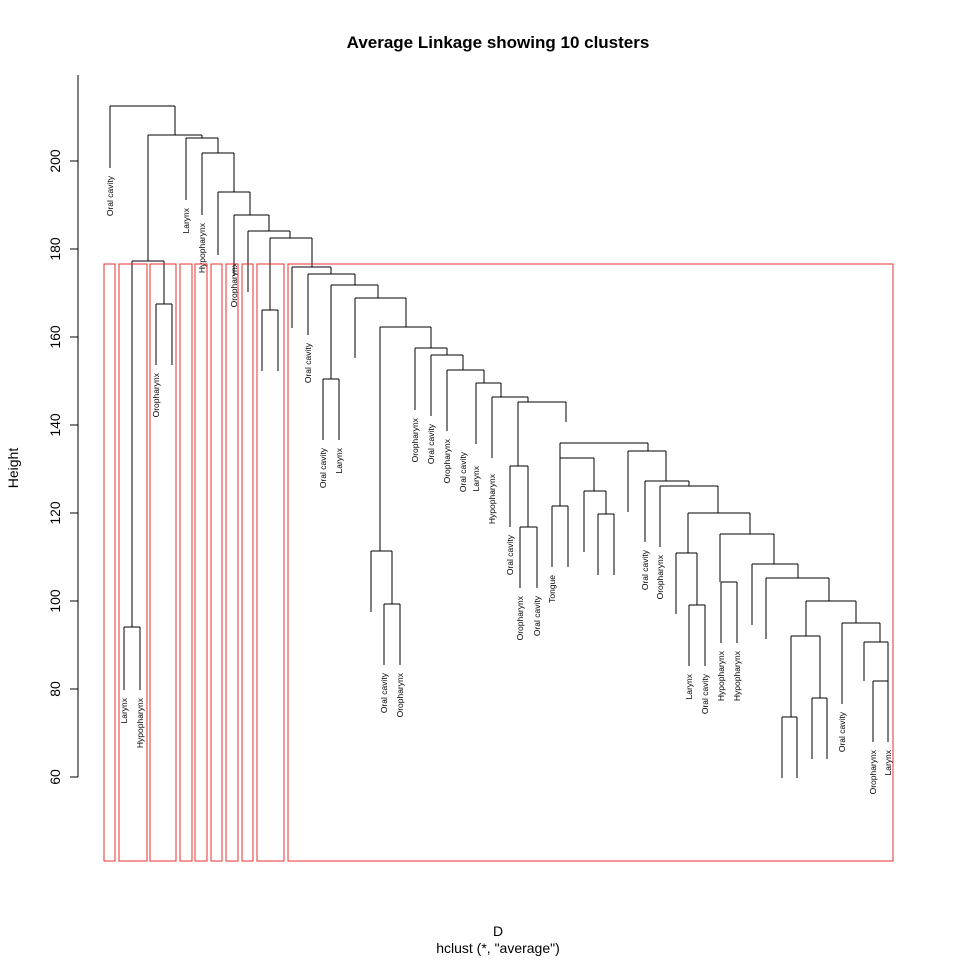 This screenshot has height=960, width=960. What do you see at coordinates (498, 948) in the screenshot?
I see `method-subtitle: hclust (*, "average")` at bounding box center [498, 948].